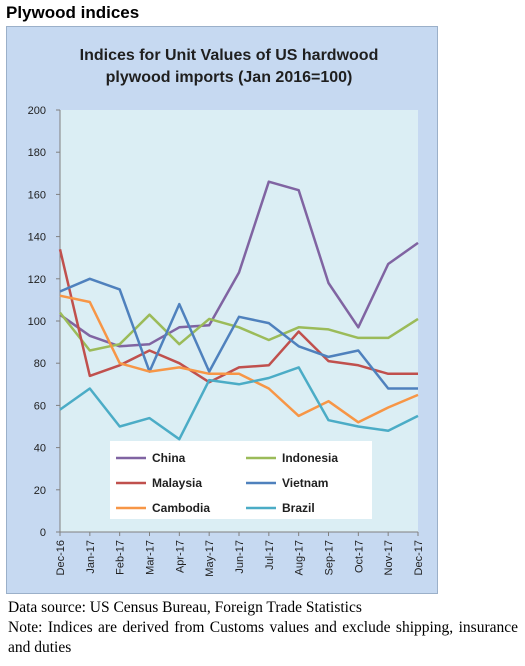  Describe the element at coordinates (229, 77) in the screenshot. I see `chart-title-line-2: plywood imports (Jan 2016=100)` at that location.